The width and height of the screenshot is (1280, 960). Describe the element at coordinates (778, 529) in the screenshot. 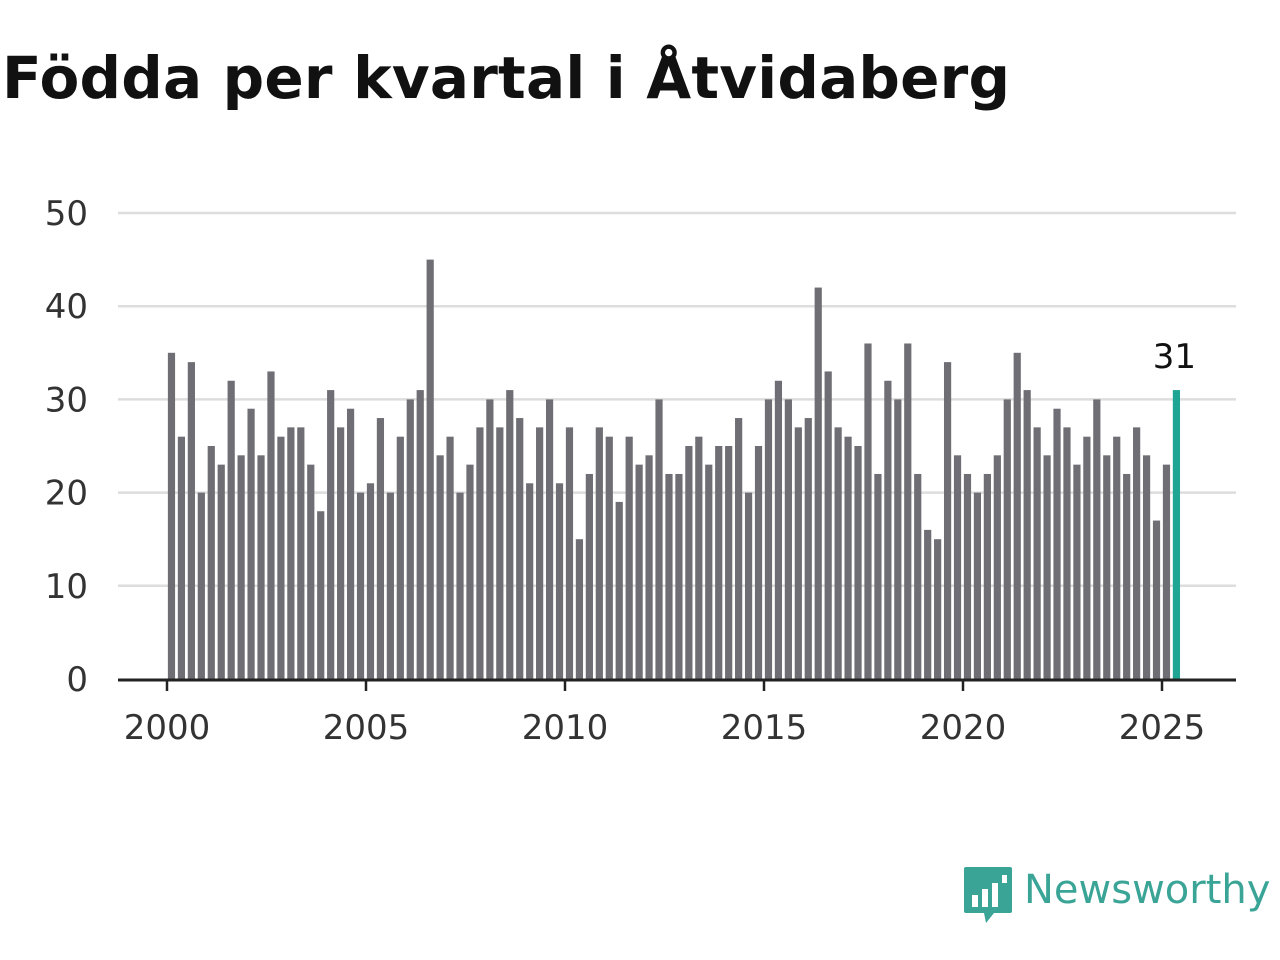

I see `bar-2015-q2` at that location.